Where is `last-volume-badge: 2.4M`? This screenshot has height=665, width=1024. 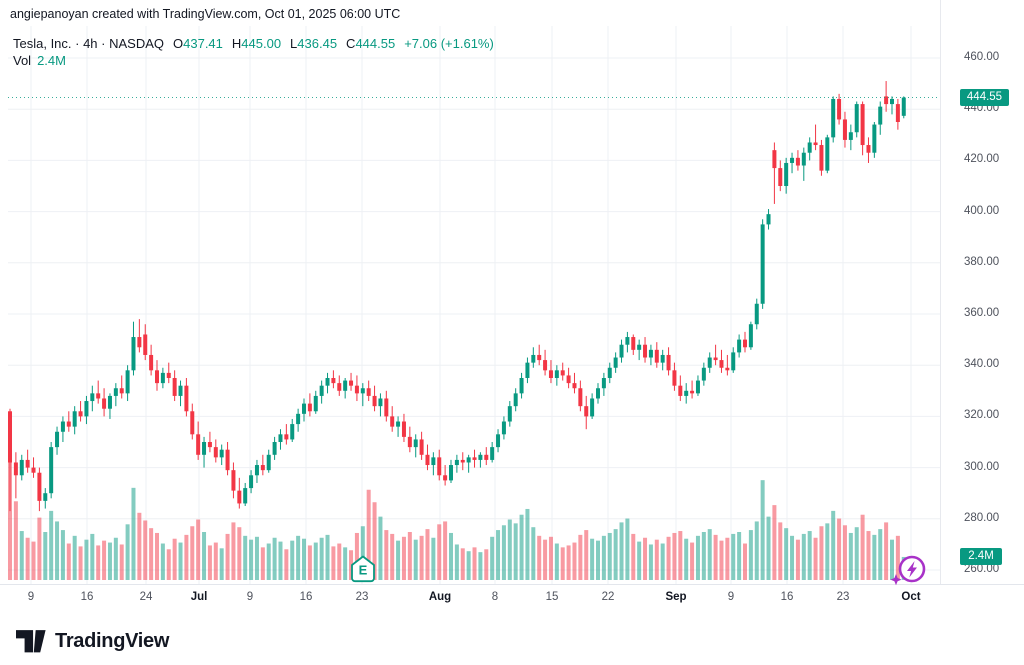 last-volume-badge: 2.4M is located at coordinates (981, 557).